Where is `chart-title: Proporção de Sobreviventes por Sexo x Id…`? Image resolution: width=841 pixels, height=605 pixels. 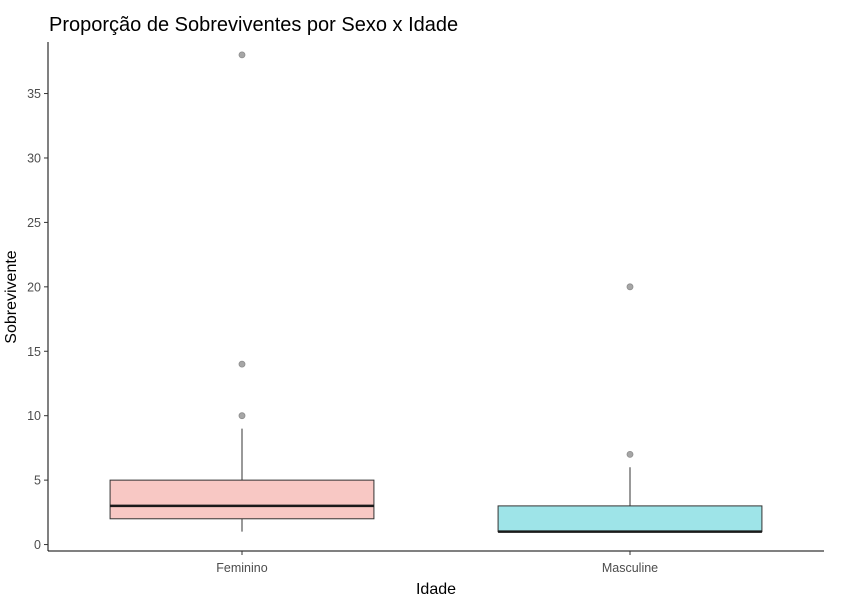
chart-title: Proporção de Sobreviventes por Sexo x Id… is located at coordinates (253, 25).